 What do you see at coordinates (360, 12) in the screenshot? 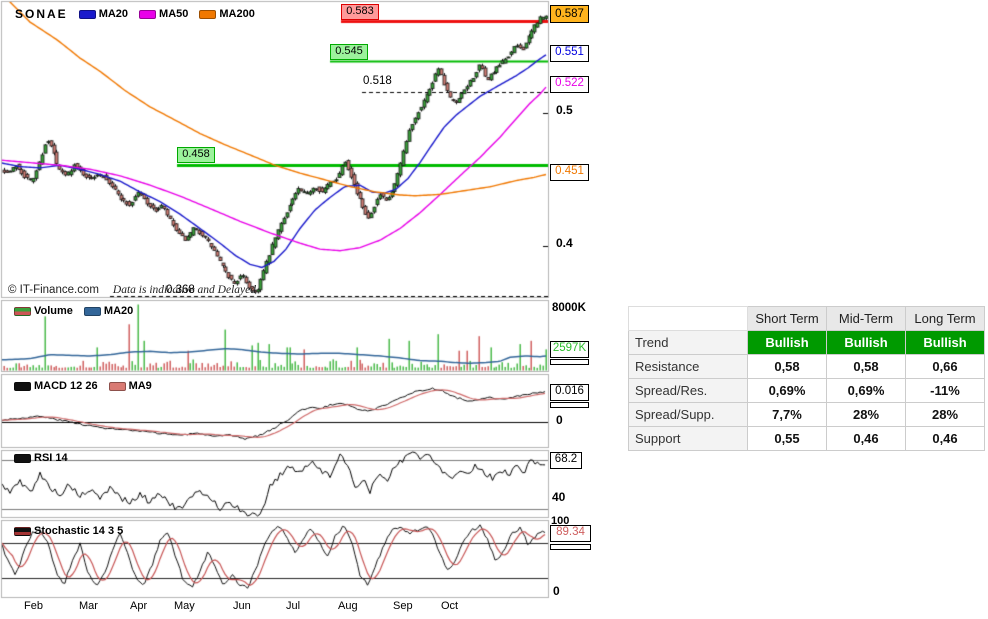
I see `resistance-level-tag: 0.583` at bounding box center [360, 12].